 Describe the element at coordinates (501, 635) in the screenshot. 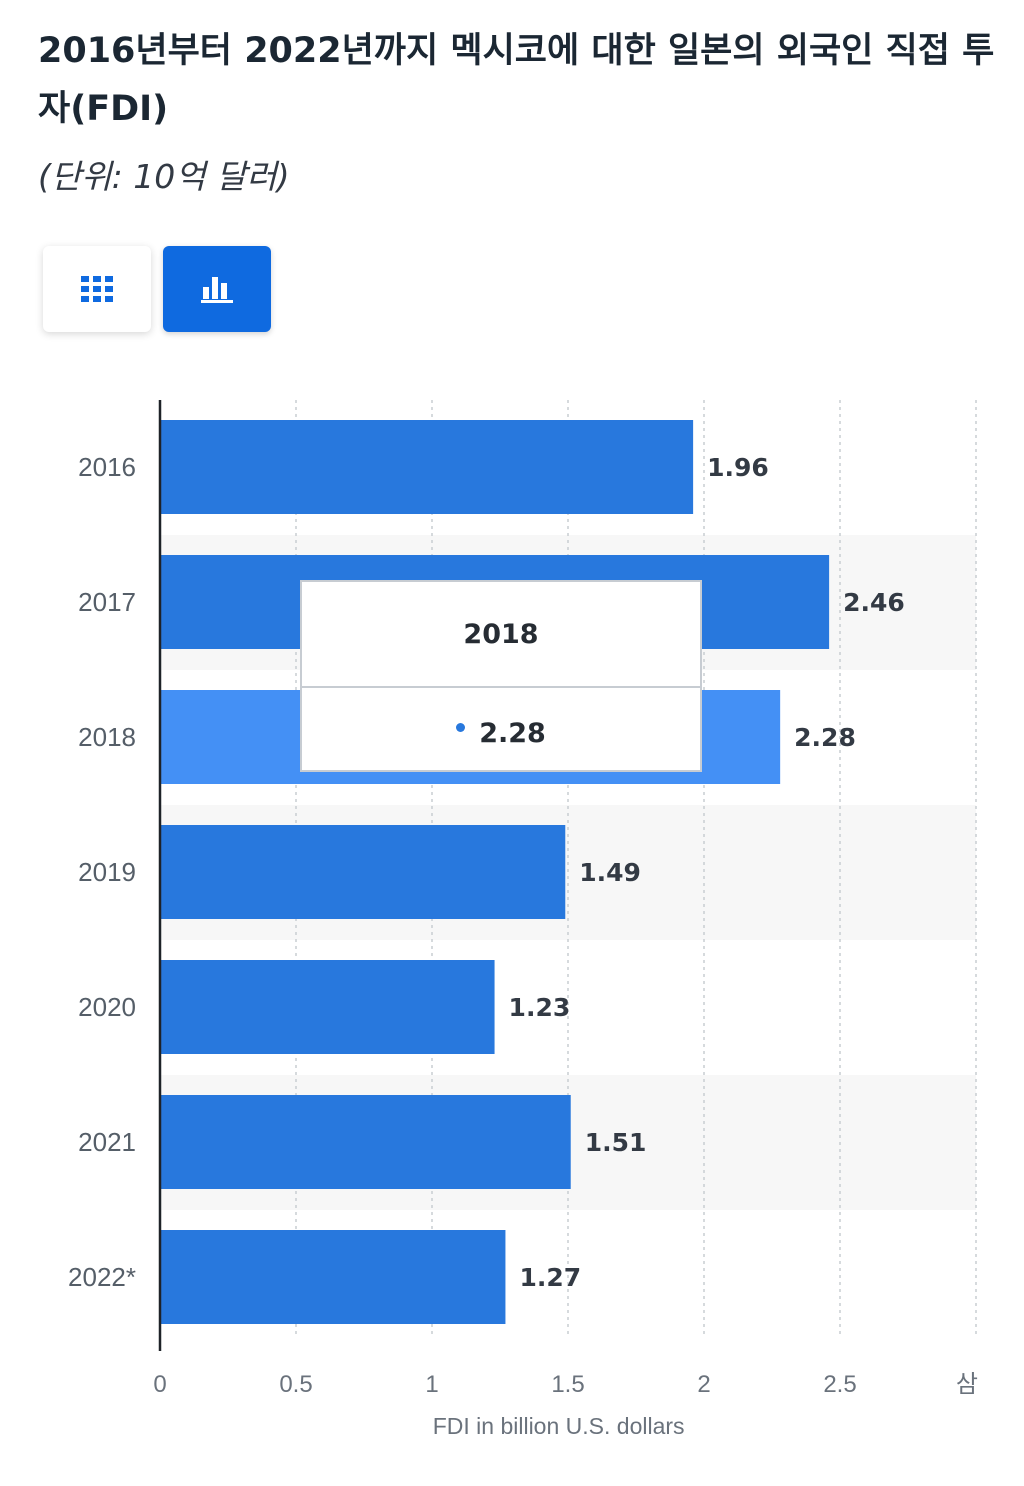

I see `tooltip-title: 2018` at that location.